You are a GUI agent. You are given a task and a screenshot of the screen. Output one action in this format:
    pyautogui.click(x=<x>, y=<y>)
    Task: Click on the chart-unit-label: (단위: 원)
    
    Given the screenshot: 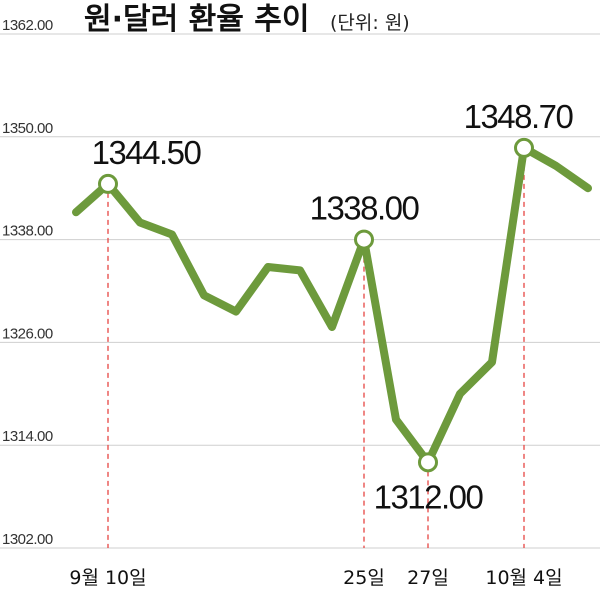 What is the action you would take?
    pyautogui.click(x=370, y=23)
    